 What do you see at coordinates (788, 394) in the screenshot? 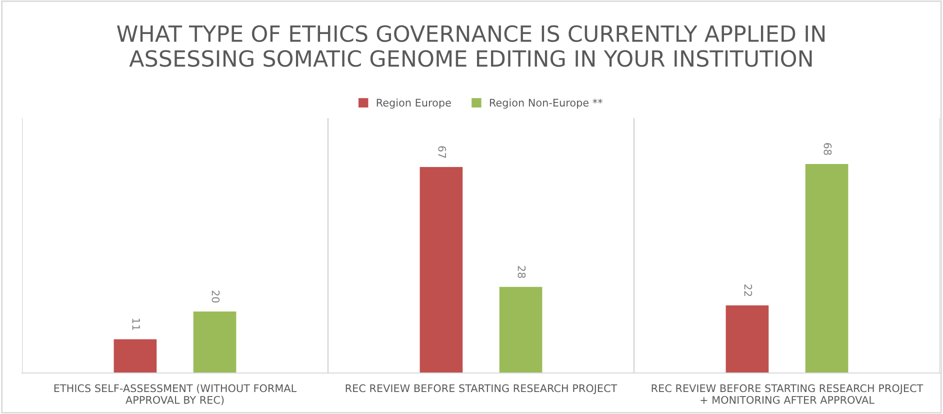
I see `x-tick-label: REC REVIEW BEFORE STARTING RESEARCH PROJECT + MONITORING AFTER APPROVAL` at bounding box center [788, 394].